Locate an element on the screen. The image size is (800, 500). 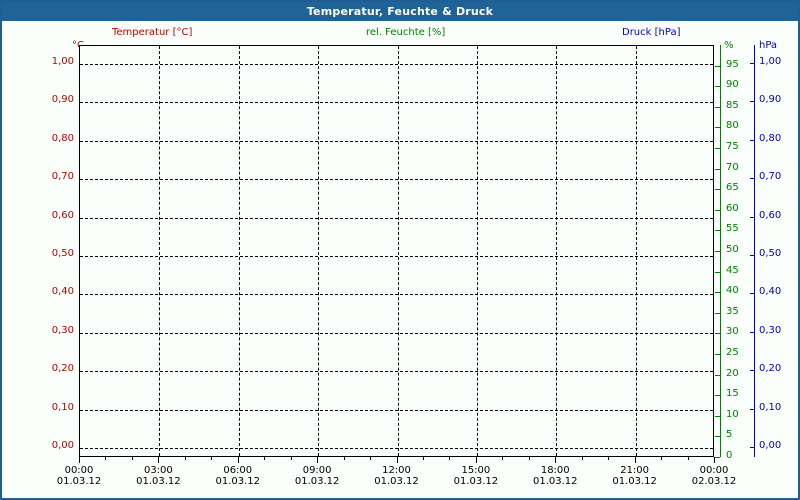
x-axis-tick-time: 12:00 is located at coordinates (396, 470).